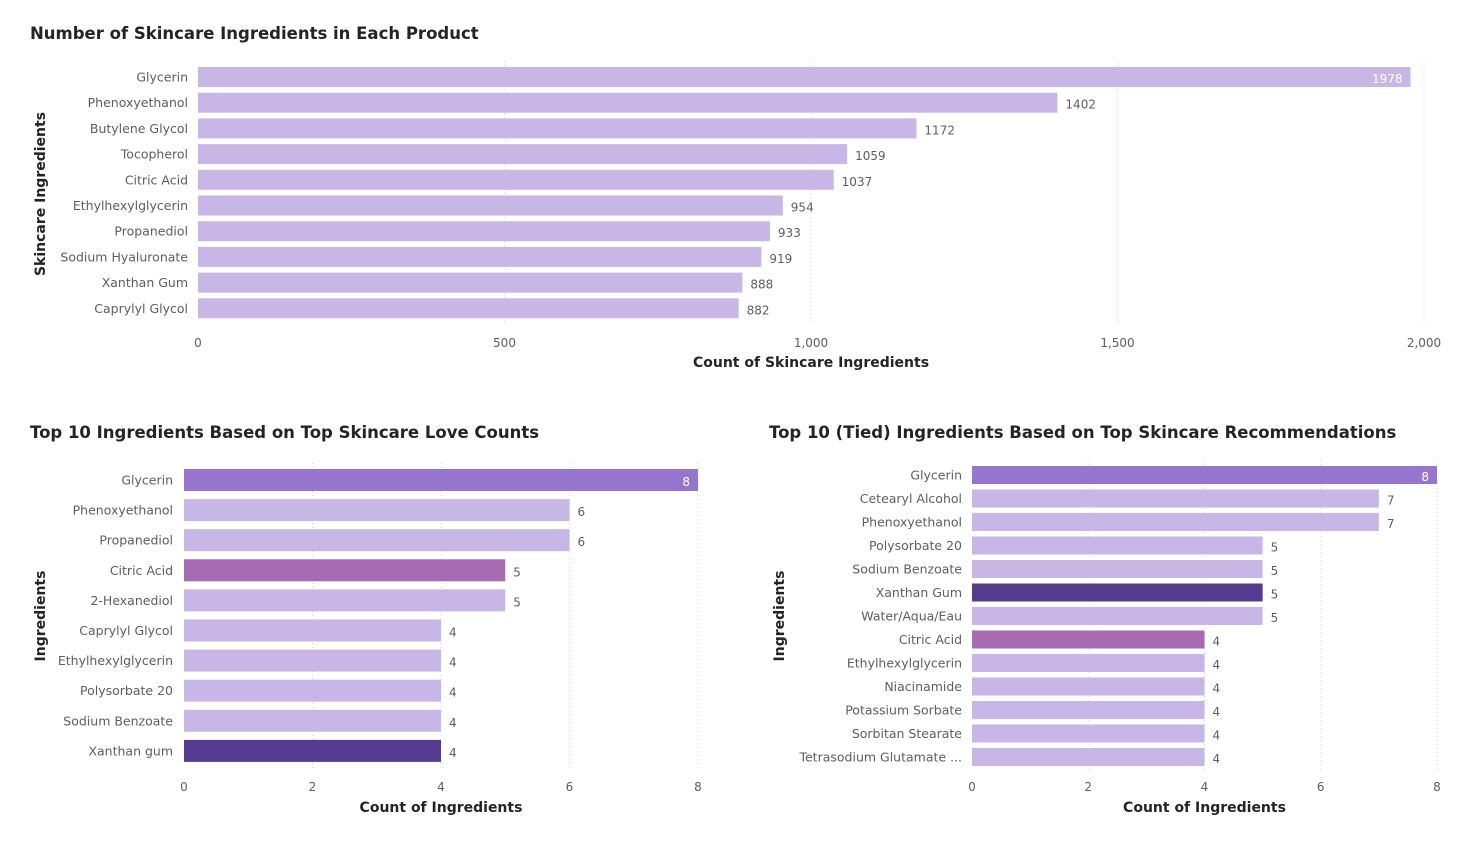 This screenshot has width=1471, height=846. Describe the element at coordinates (811, 363) in the screenshot. I see `x-axis-title: Count of Skincare Ingredients` at that location.